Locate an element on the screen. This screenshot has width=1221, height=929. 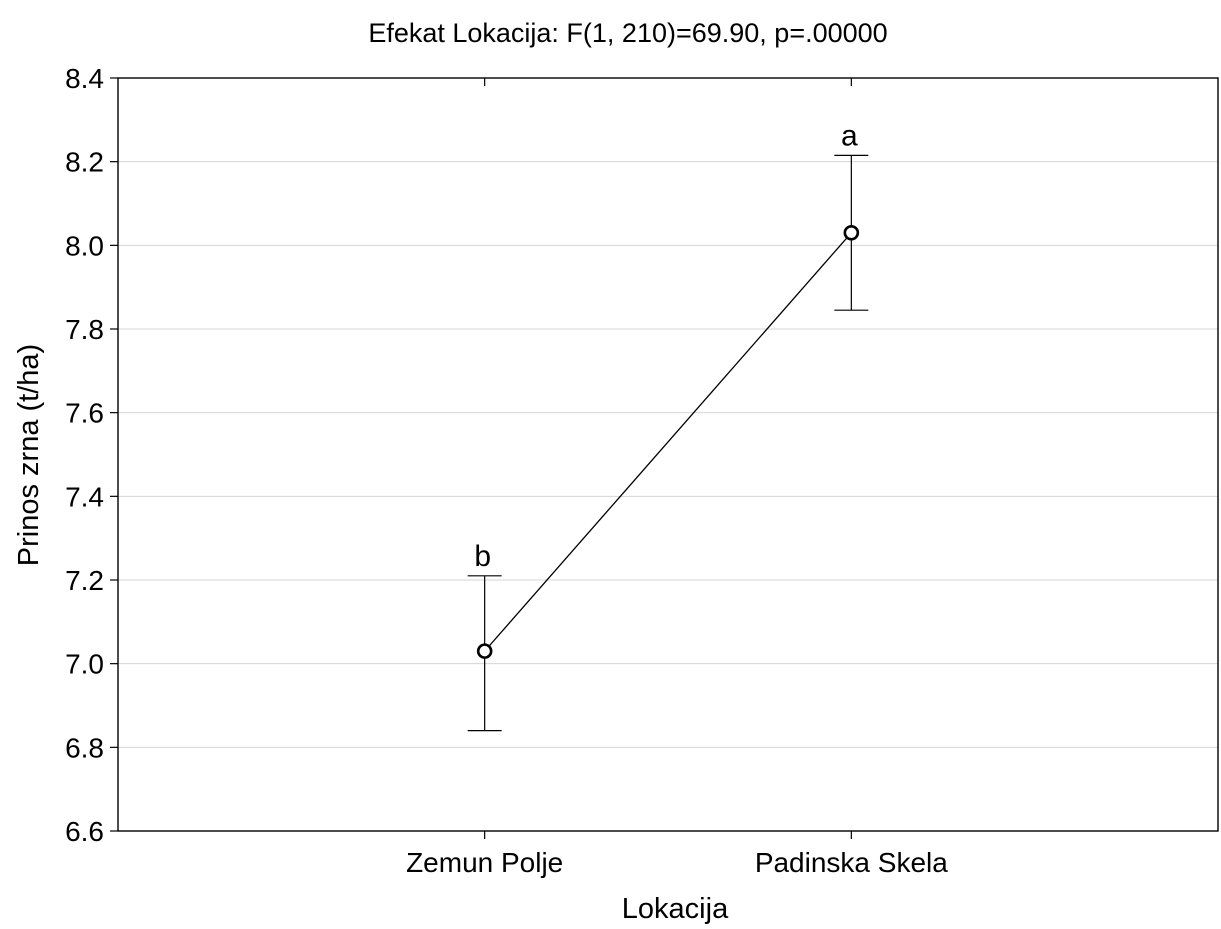
y-tick-label: 6.6 is located at coordinates (84, 831).